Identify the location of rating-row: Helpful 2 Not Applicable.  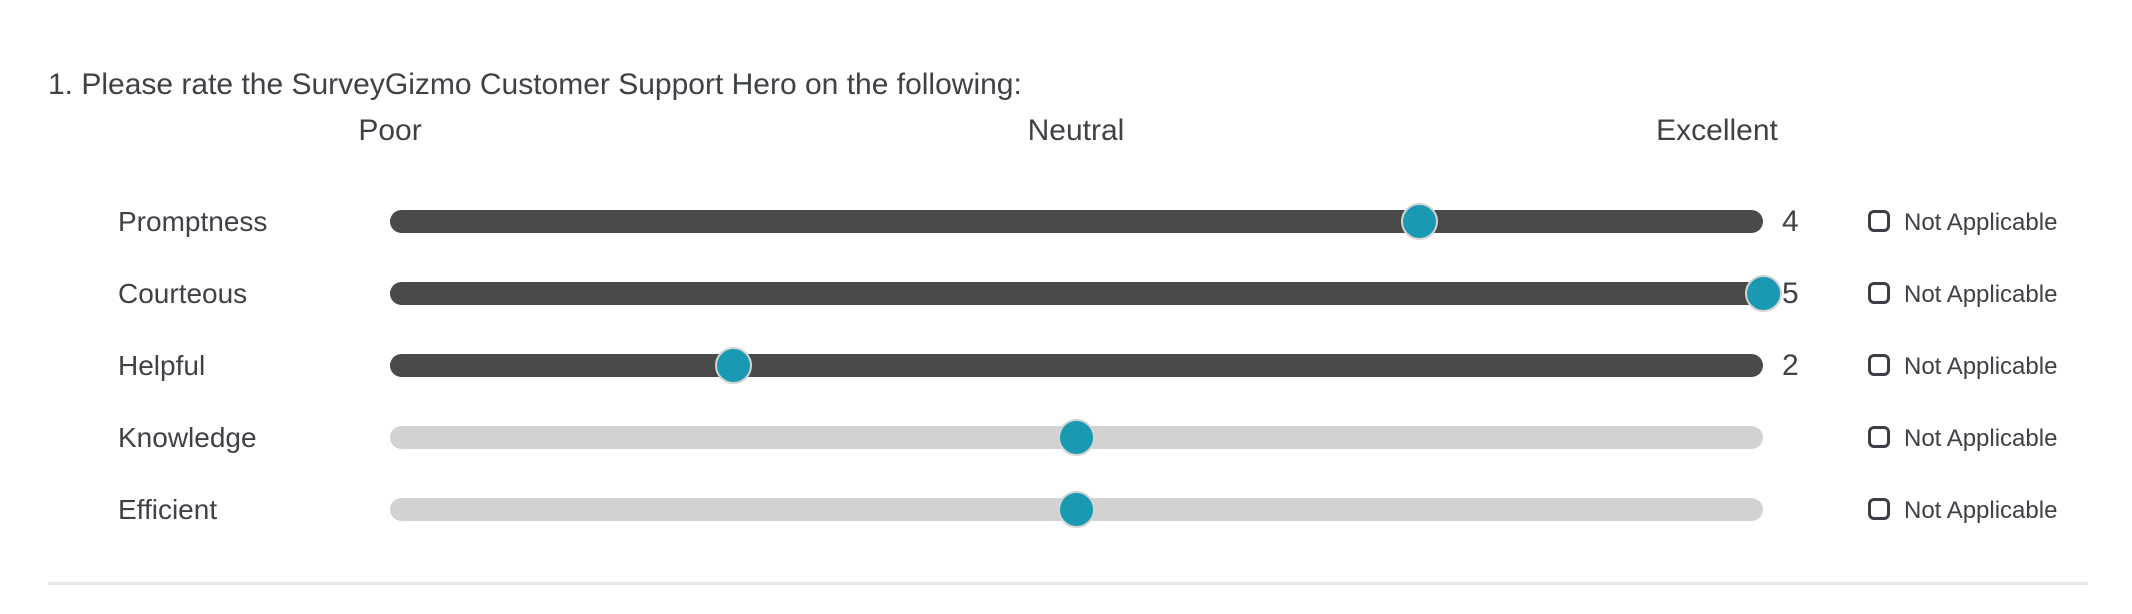
(1066, 366).